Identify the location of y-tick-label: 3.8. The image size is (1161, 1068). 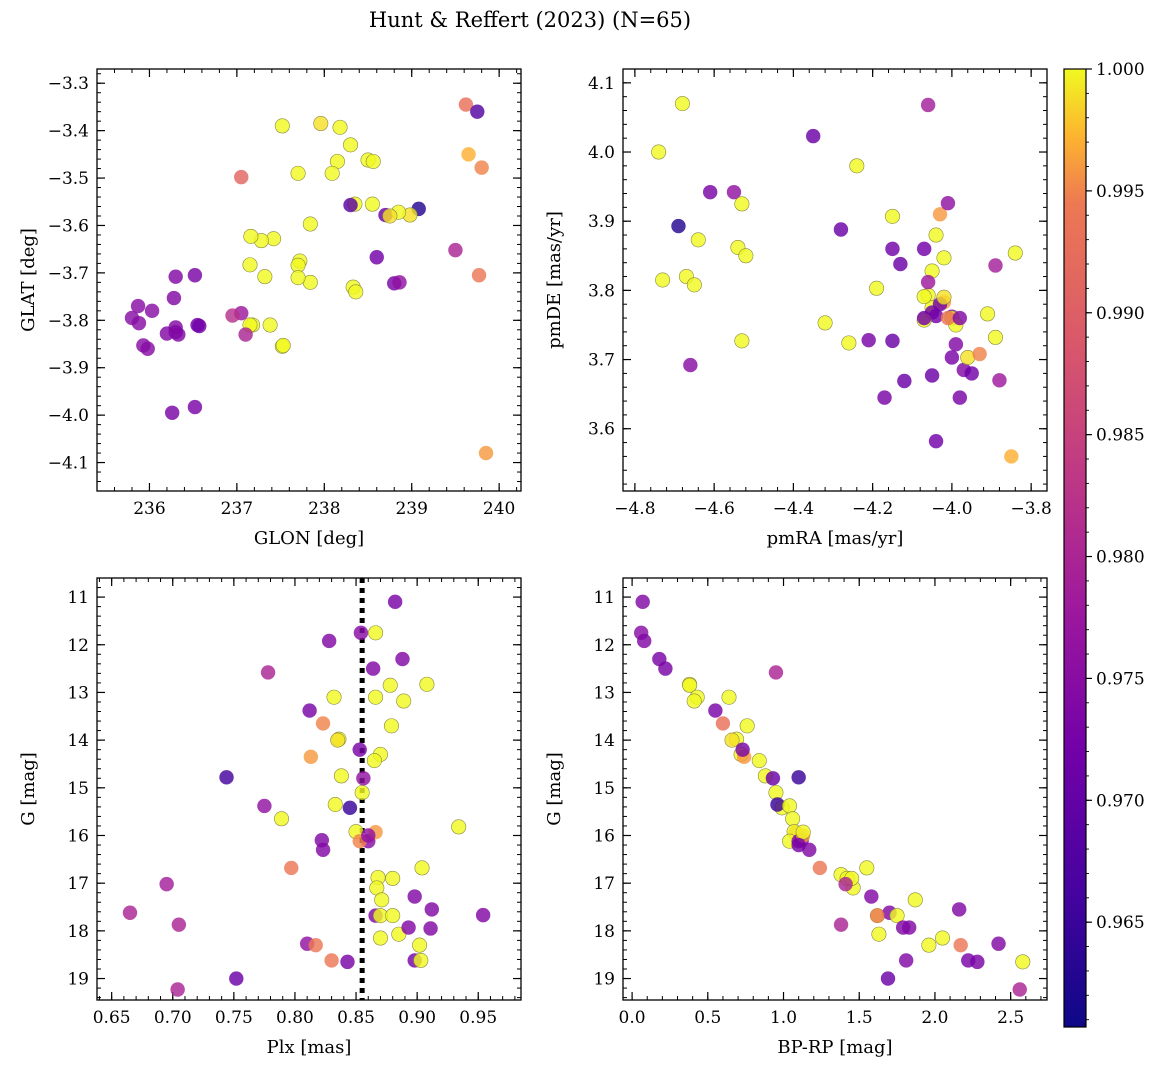
(601, 291).